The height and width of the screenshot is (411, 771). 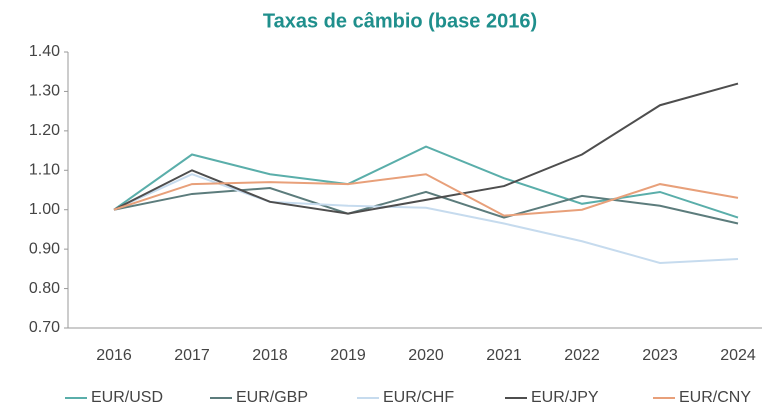 What do you see at coordinates (44, 327) in the screenshot?
I see `y-tick-label: 0.70` at bounding box center [44, 327].